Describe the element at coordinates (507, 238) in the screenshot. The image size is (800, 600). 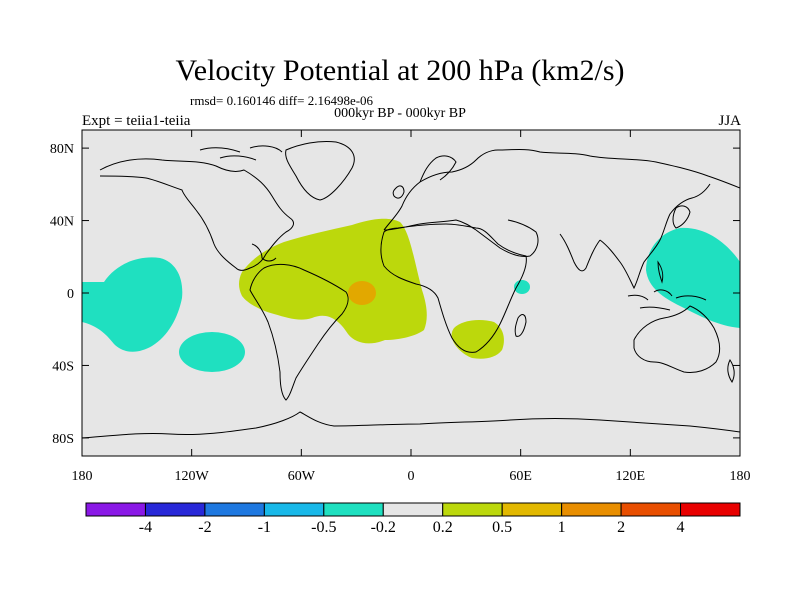
I see `arabia-coastline` at that location.